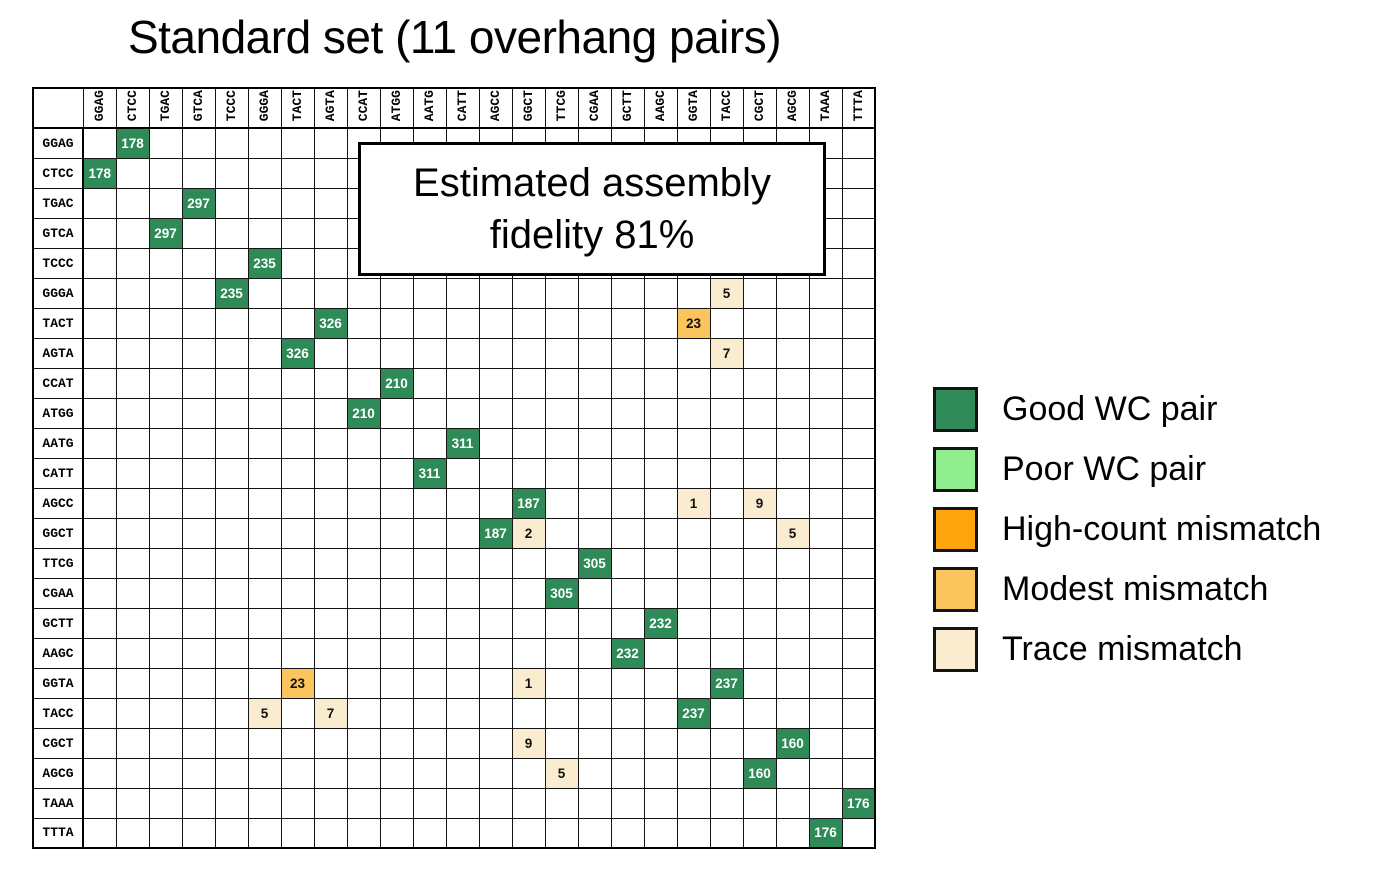 This screenshot has height=882, width=1400. What do you see at coordinates (693, 713) in the screenshot?
I see `matrix-cell: 237` at bounding box center [693, 713].